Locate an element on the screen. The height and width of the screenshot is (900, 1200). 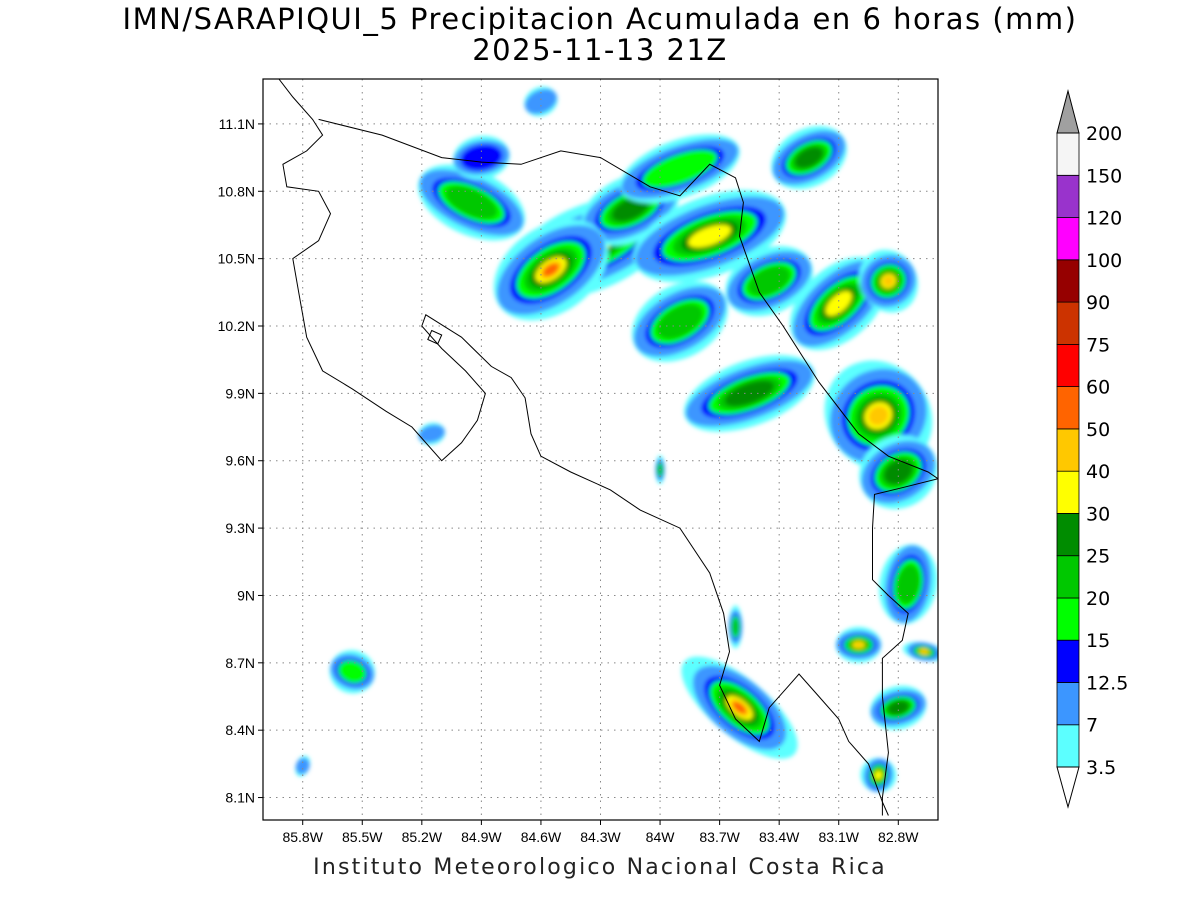
colorbar-label-1: 7 is located at coordinates (1092, 726).